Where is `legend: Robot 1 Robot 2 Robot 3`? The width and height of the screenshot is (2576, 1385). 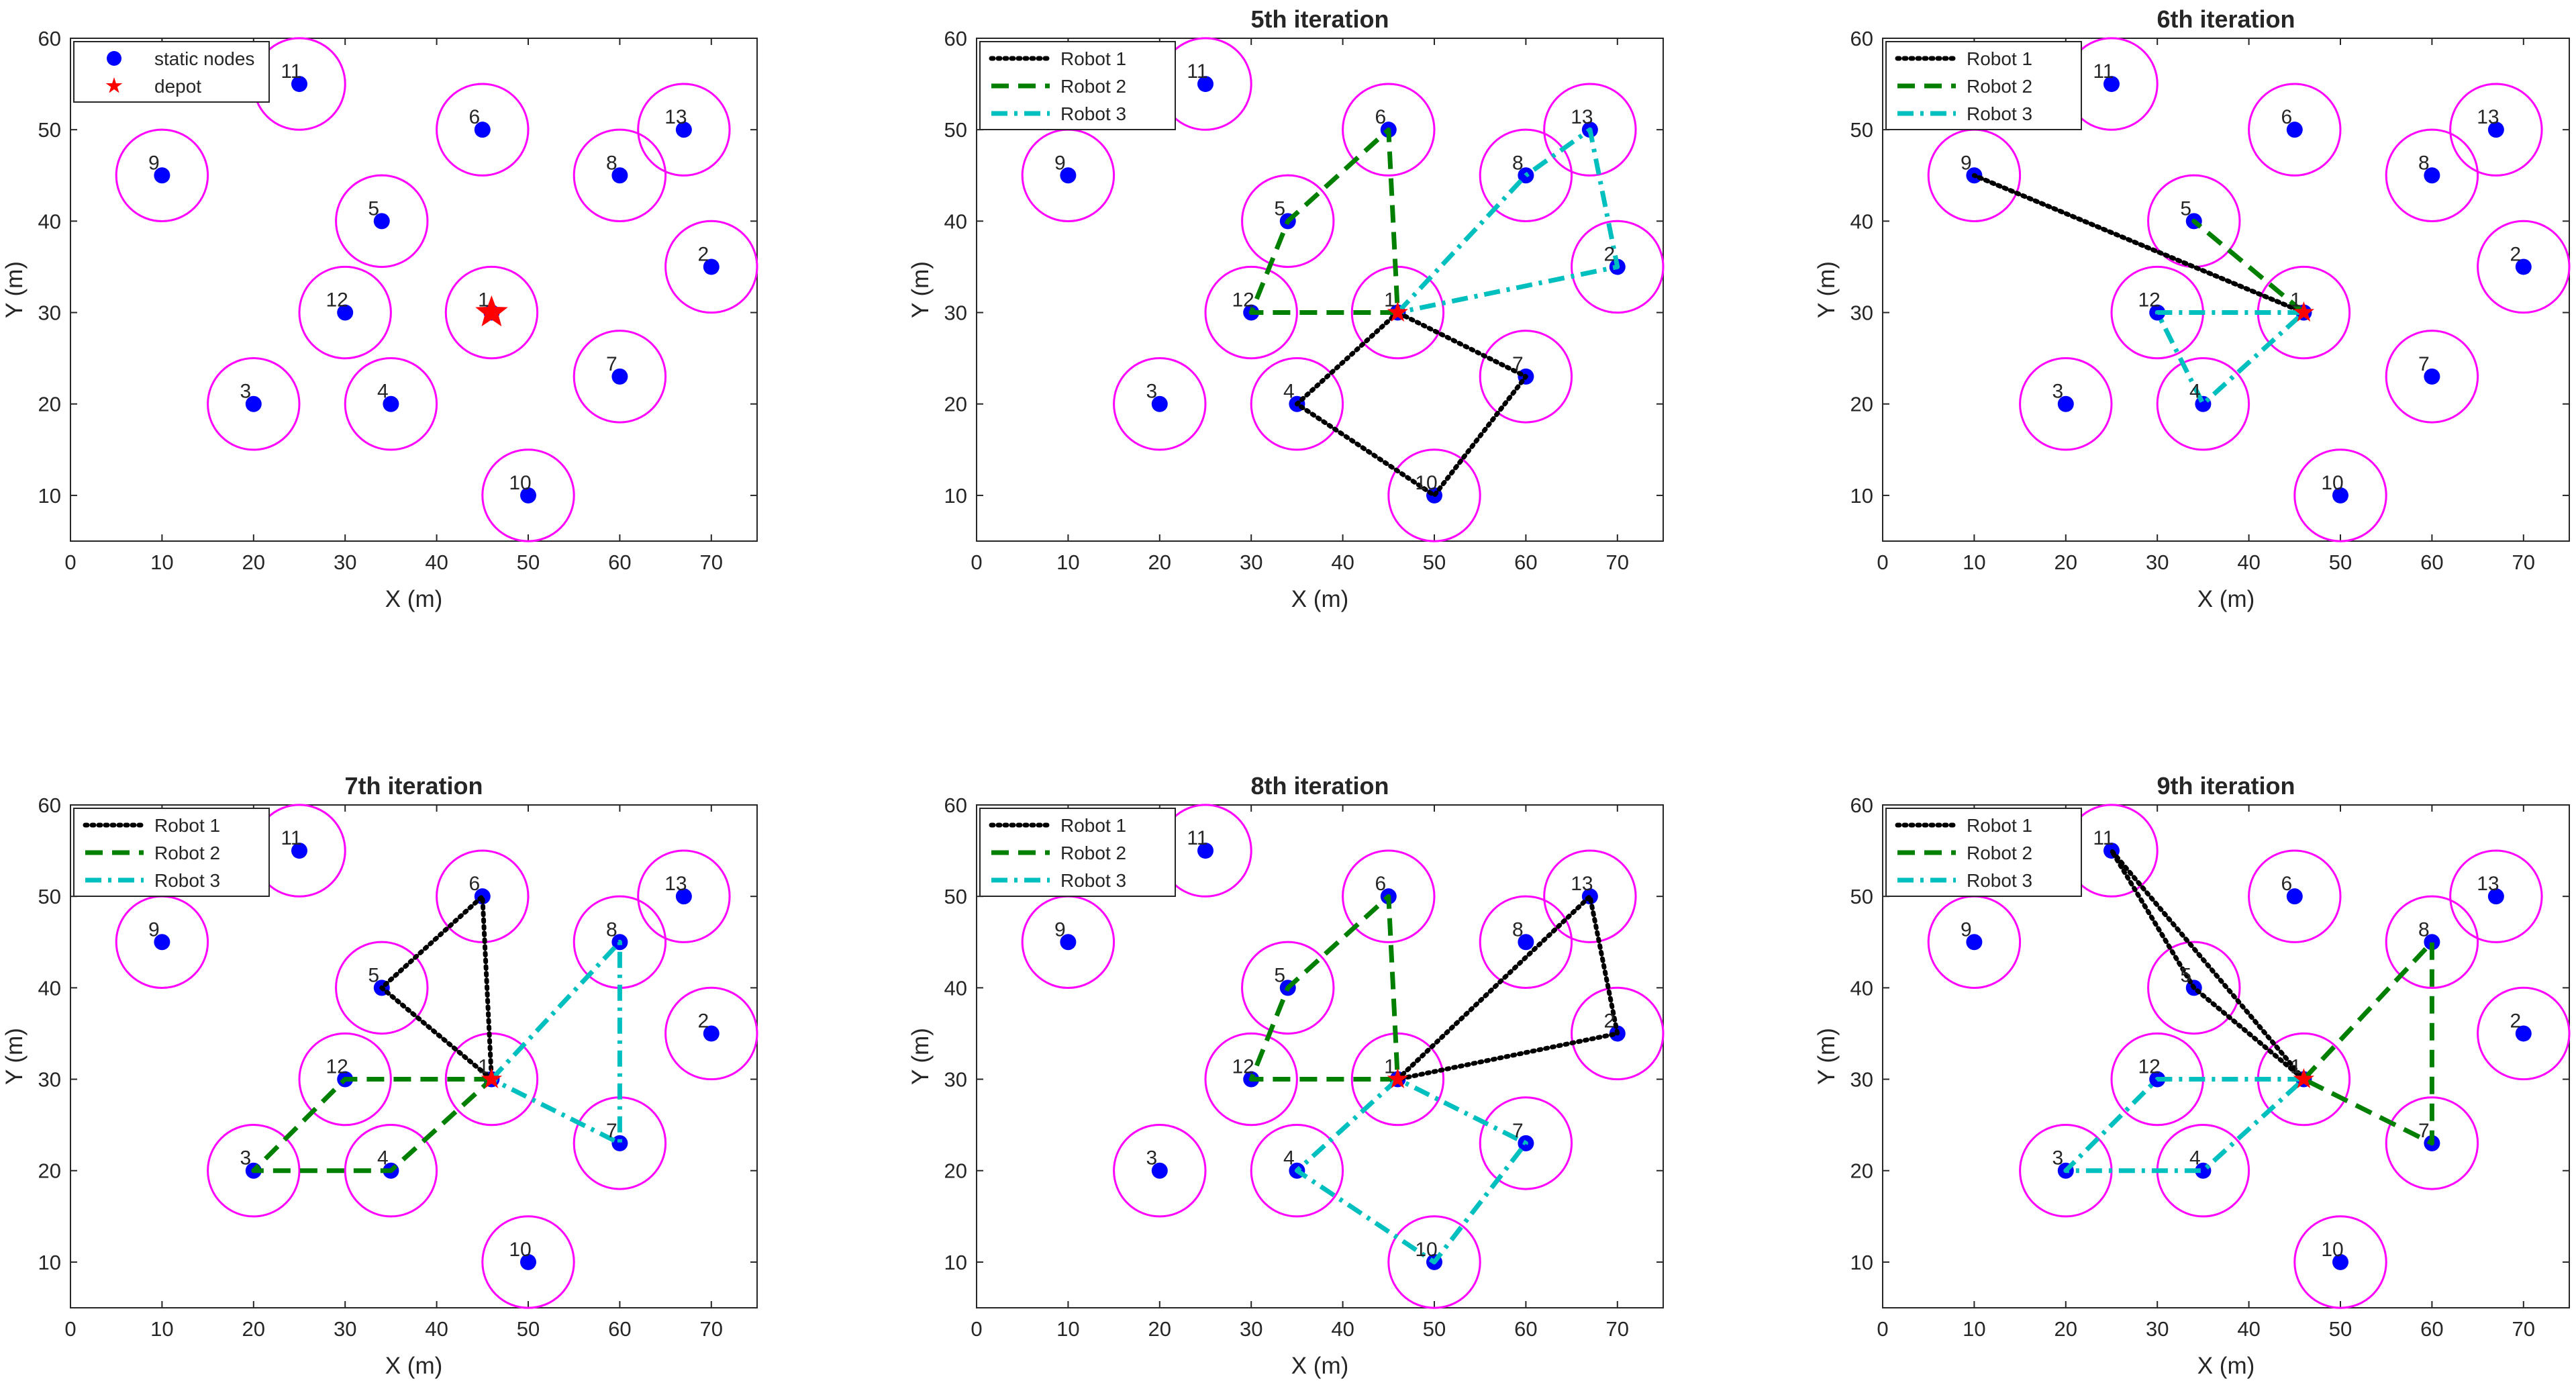
legend: Robot 1 Robot 2 Robot 3 is located at coordinates (1077, 85).